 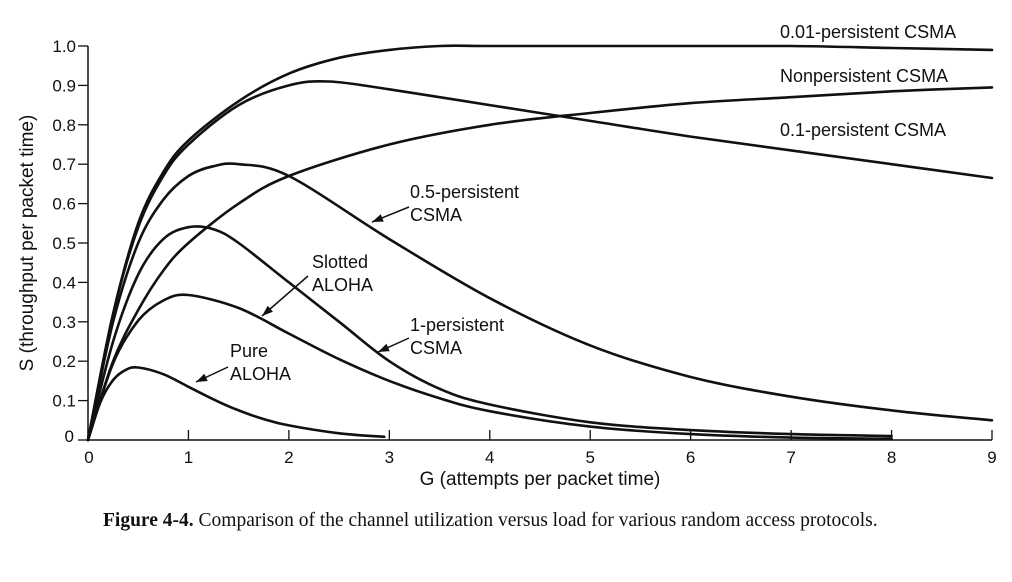 I want to click on x-tick-label: 7, so click(x=790, y=457).